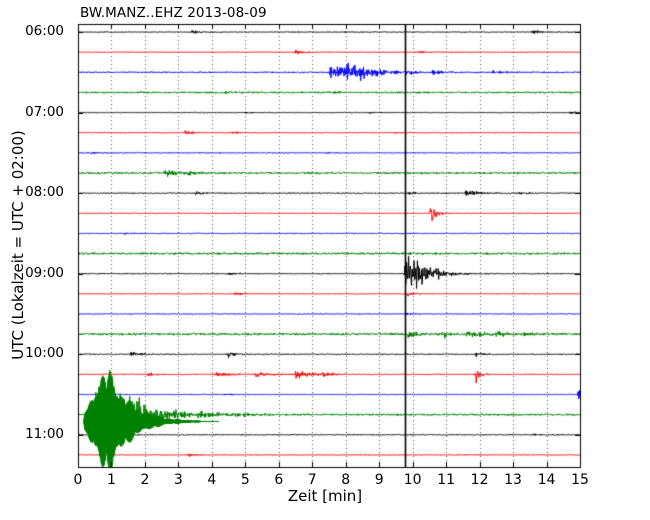 The image size is (650, 520). I want to click on x-tick-label-15: 15, so click(580, 480).